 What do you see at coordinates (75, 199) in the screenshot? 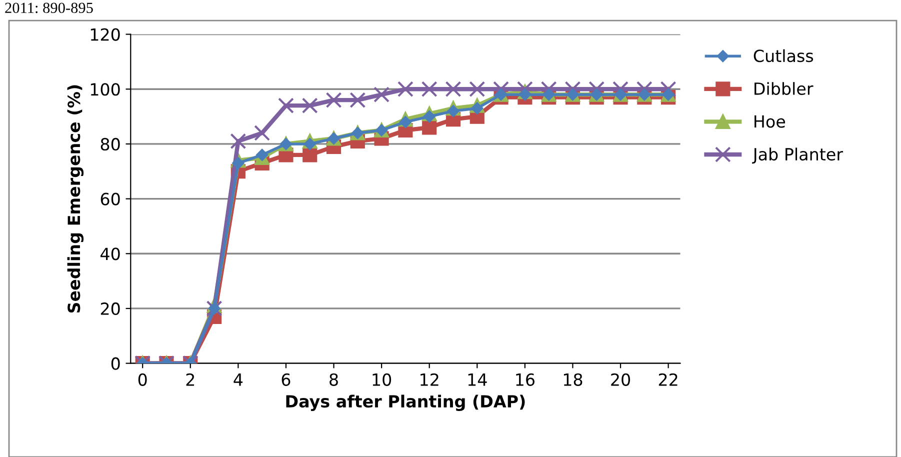
I see `y-axis-title: Seedling Emergence (%)` at bounding box center [75, 199].